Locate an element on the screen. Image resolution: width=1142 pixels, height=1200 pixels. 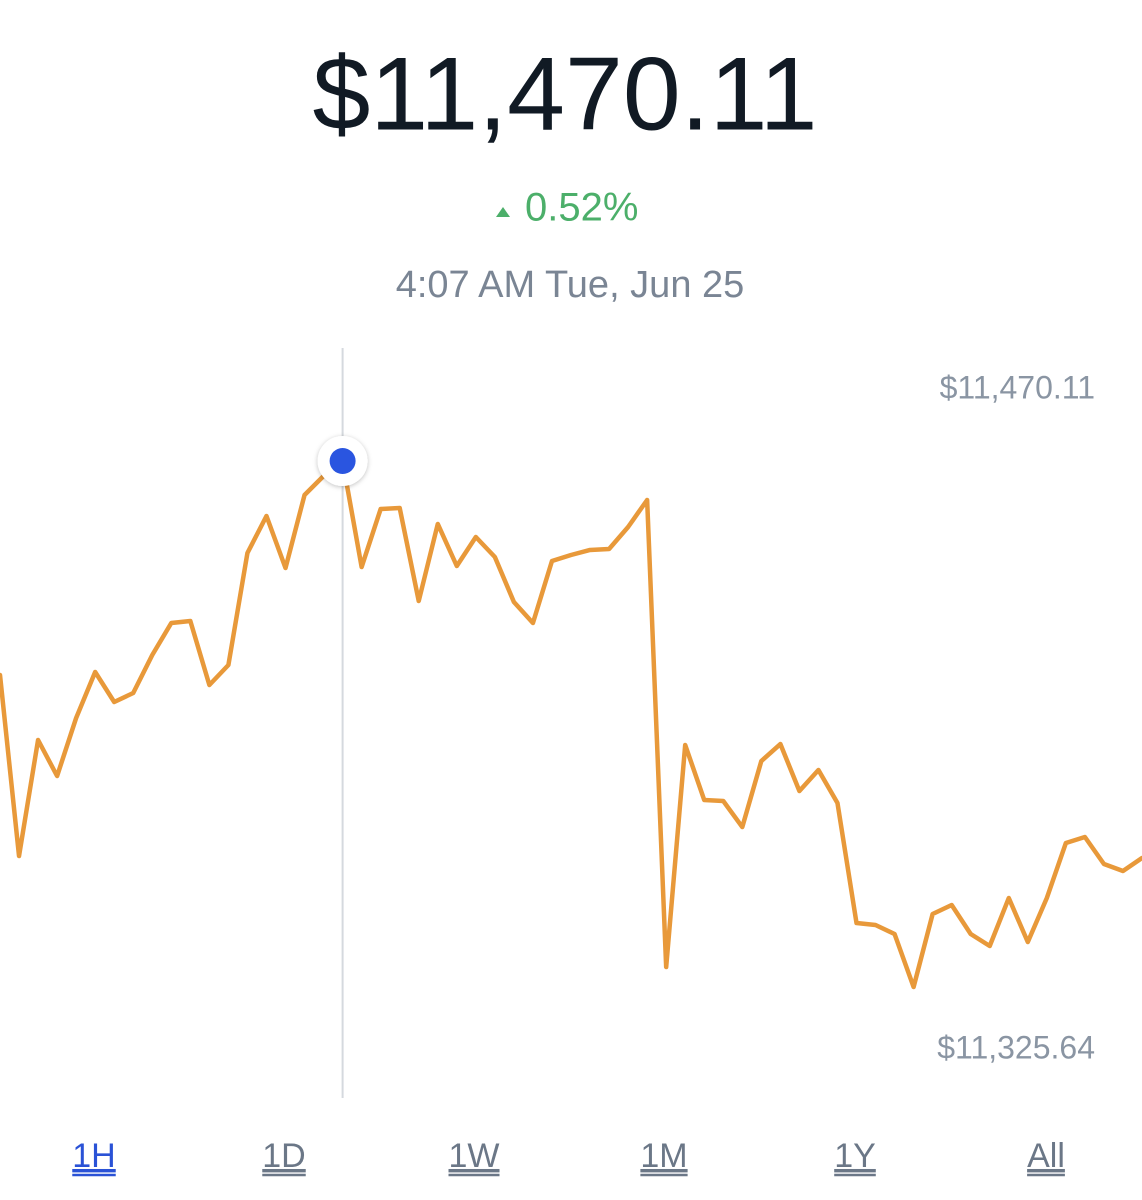
price-change: 0.52% is located at coordinates (581, 208).